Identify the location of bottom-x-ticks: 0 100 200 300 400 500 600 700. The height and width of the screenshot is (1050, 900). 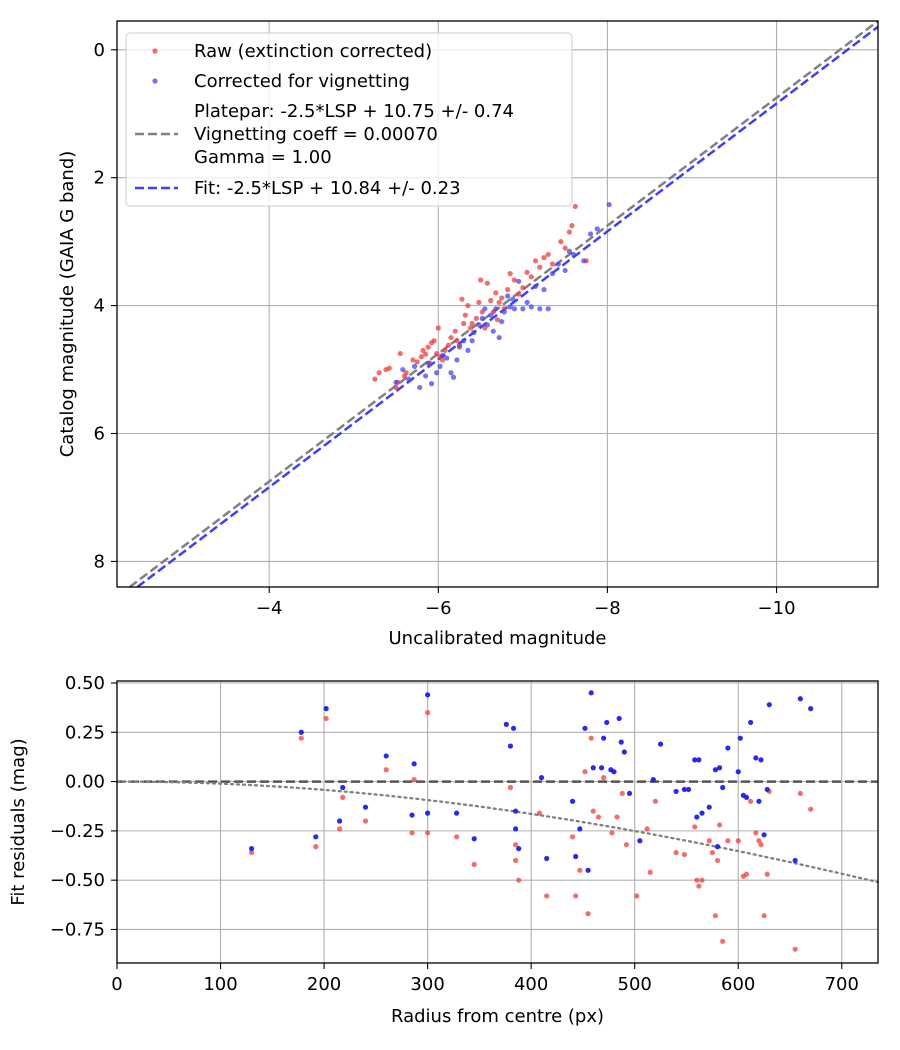
(485, 979).